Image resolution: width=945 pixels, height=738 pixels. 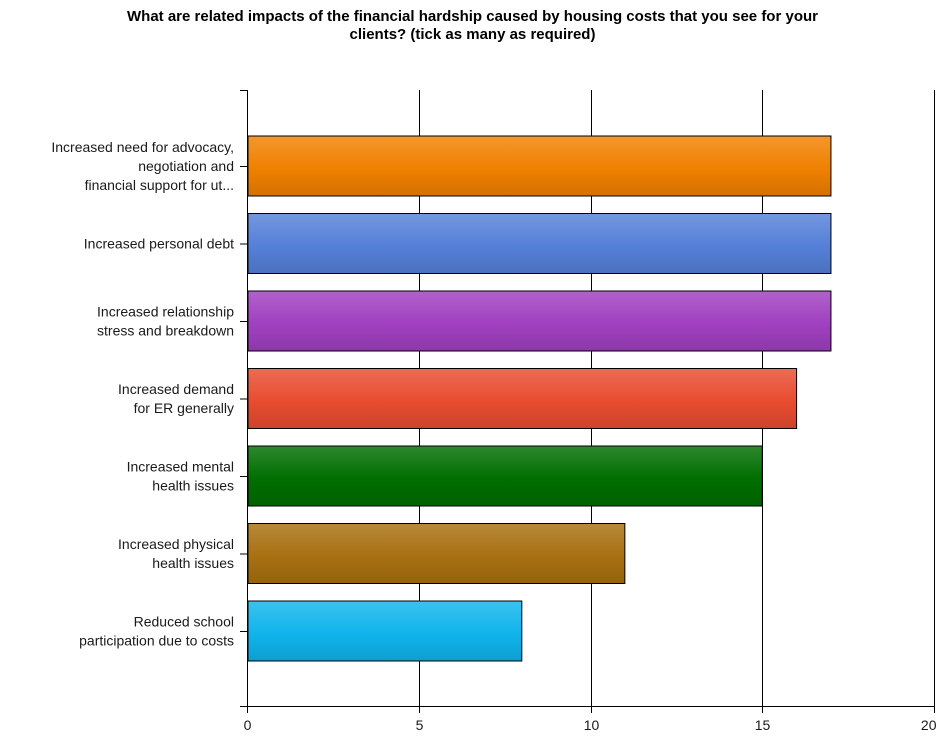 I want to click on x-tick-label-15: 15, so click(x=763, y=725).